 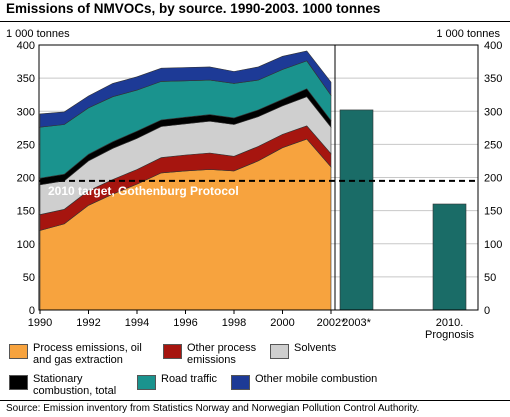 What do you see at coordinates (38, 34) in the screenshot?
I see `y-axis-unit-left: 1 000 tonnes` at bounding box center [38, 34].